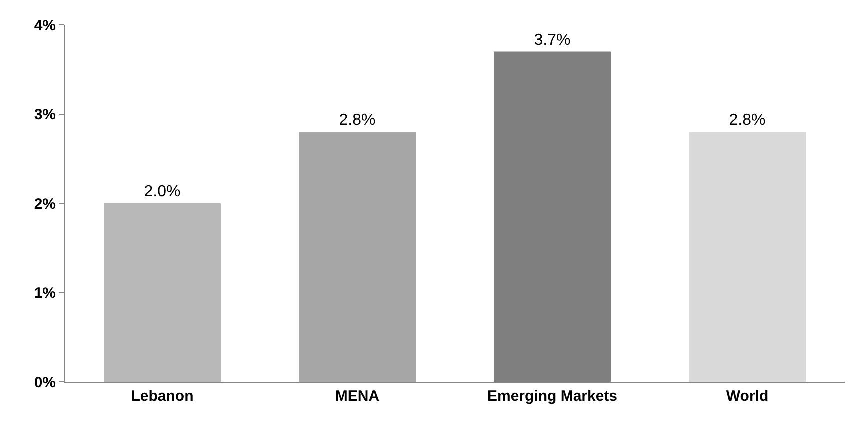  What do you see at coordinates (747, 396) in the screenshot?
I see `x-tick-label: World` at bounding box center [747, 396].